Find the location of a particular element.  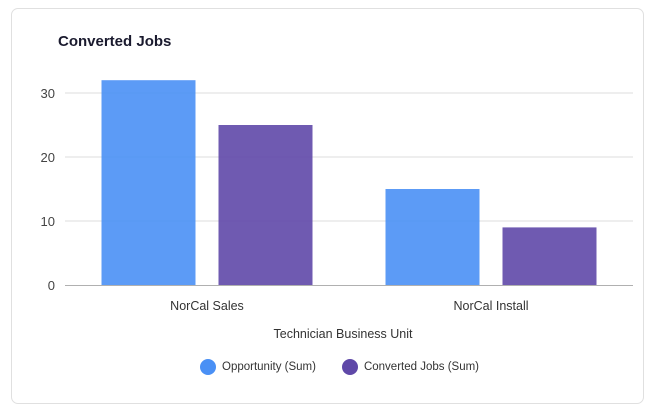

y-tick-label: 0 is located at coordinates (51, 285).